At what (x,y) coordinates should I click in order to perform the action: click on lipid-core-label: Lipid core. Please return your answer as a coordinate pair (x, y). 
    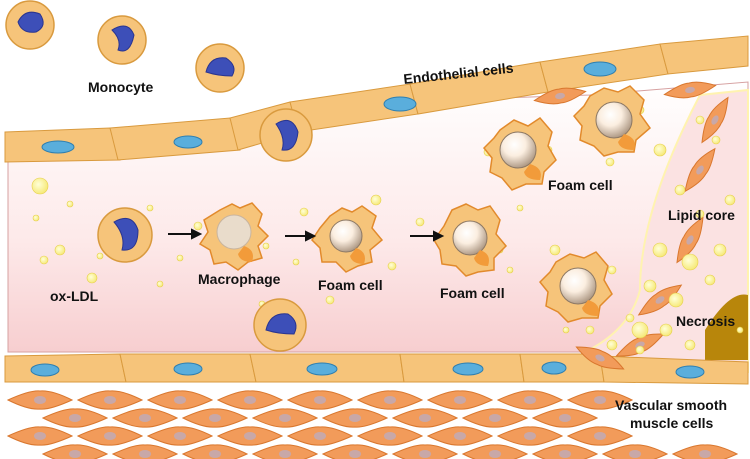
    Looking at the image, I should click on (701, 215).